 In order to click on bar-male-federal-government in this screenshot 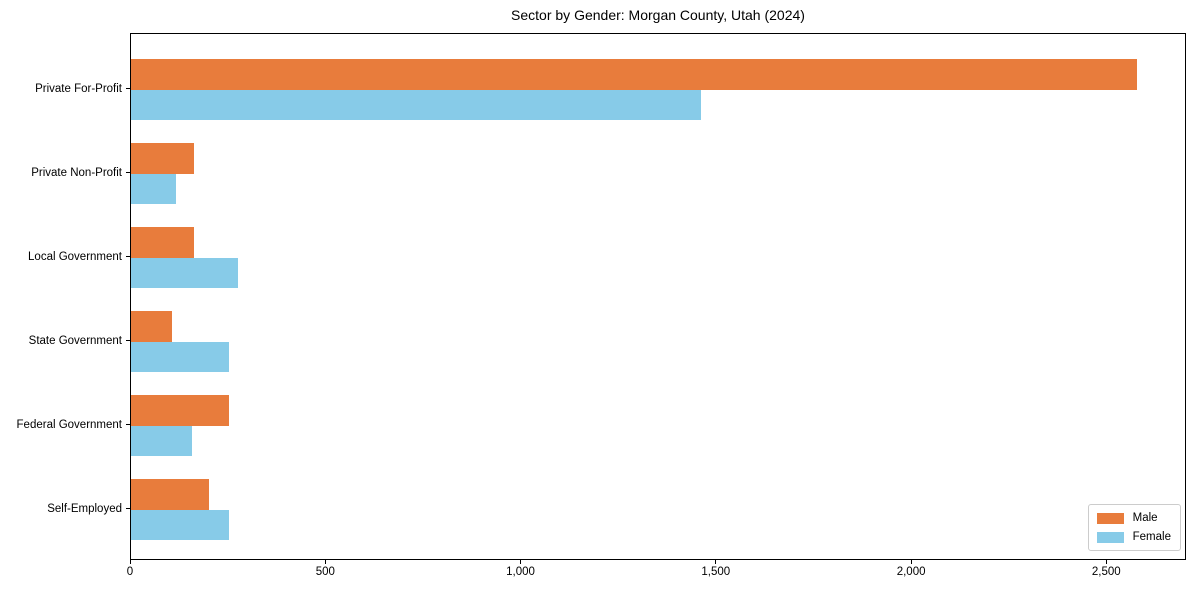, I will do `click(180, 410)`.